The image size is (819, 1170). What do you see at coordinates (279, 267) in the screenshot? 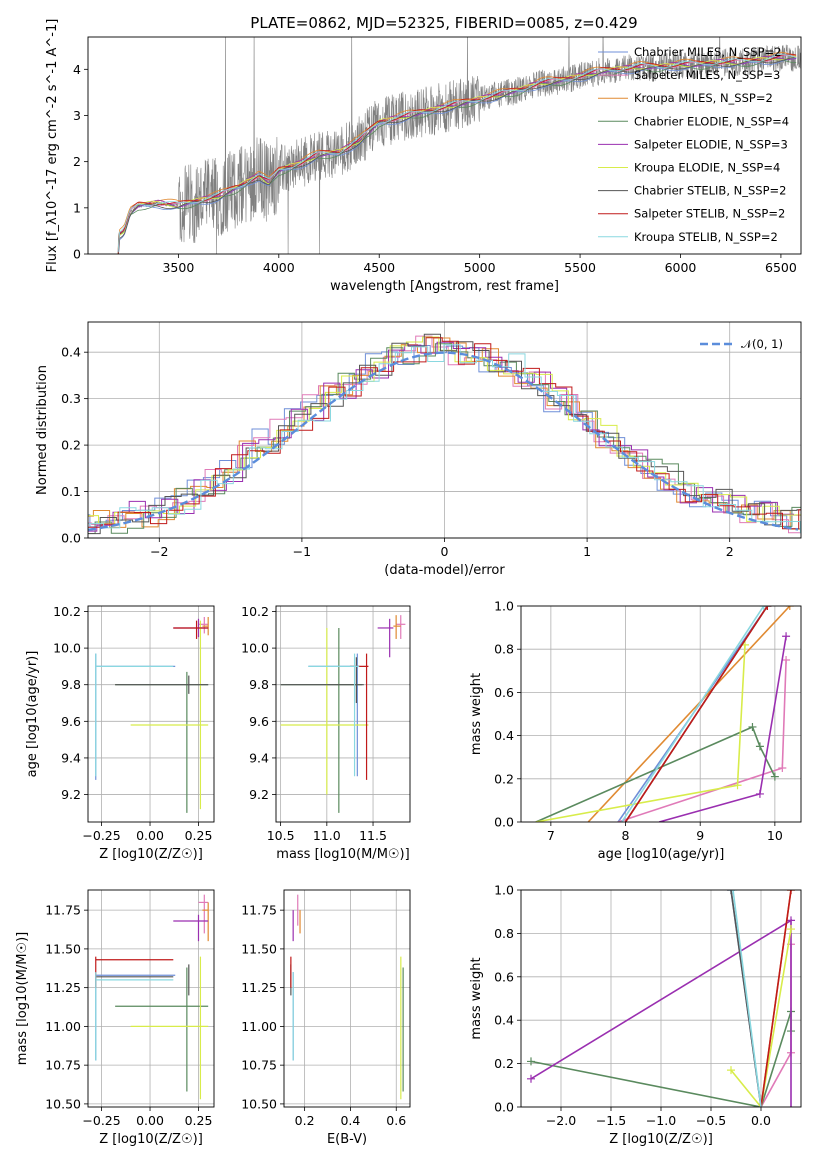
I see `x-tick-label: 4000` at bounding box center [279, 267].